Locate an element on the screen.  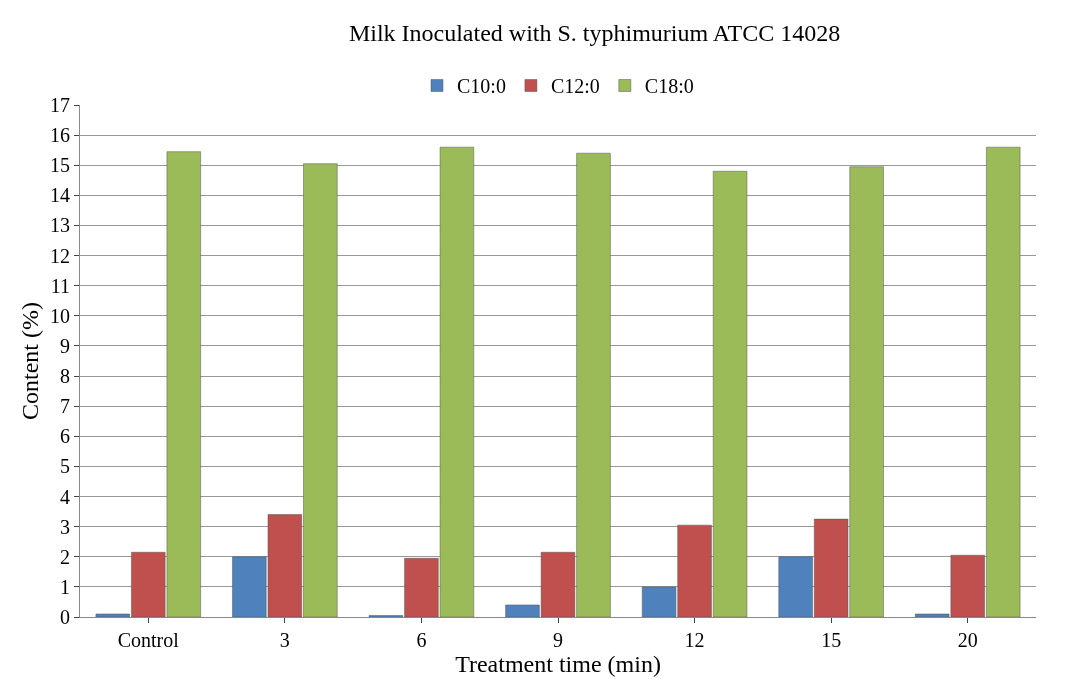
y-tick-label: 5 is located at coordinates (65, 466).